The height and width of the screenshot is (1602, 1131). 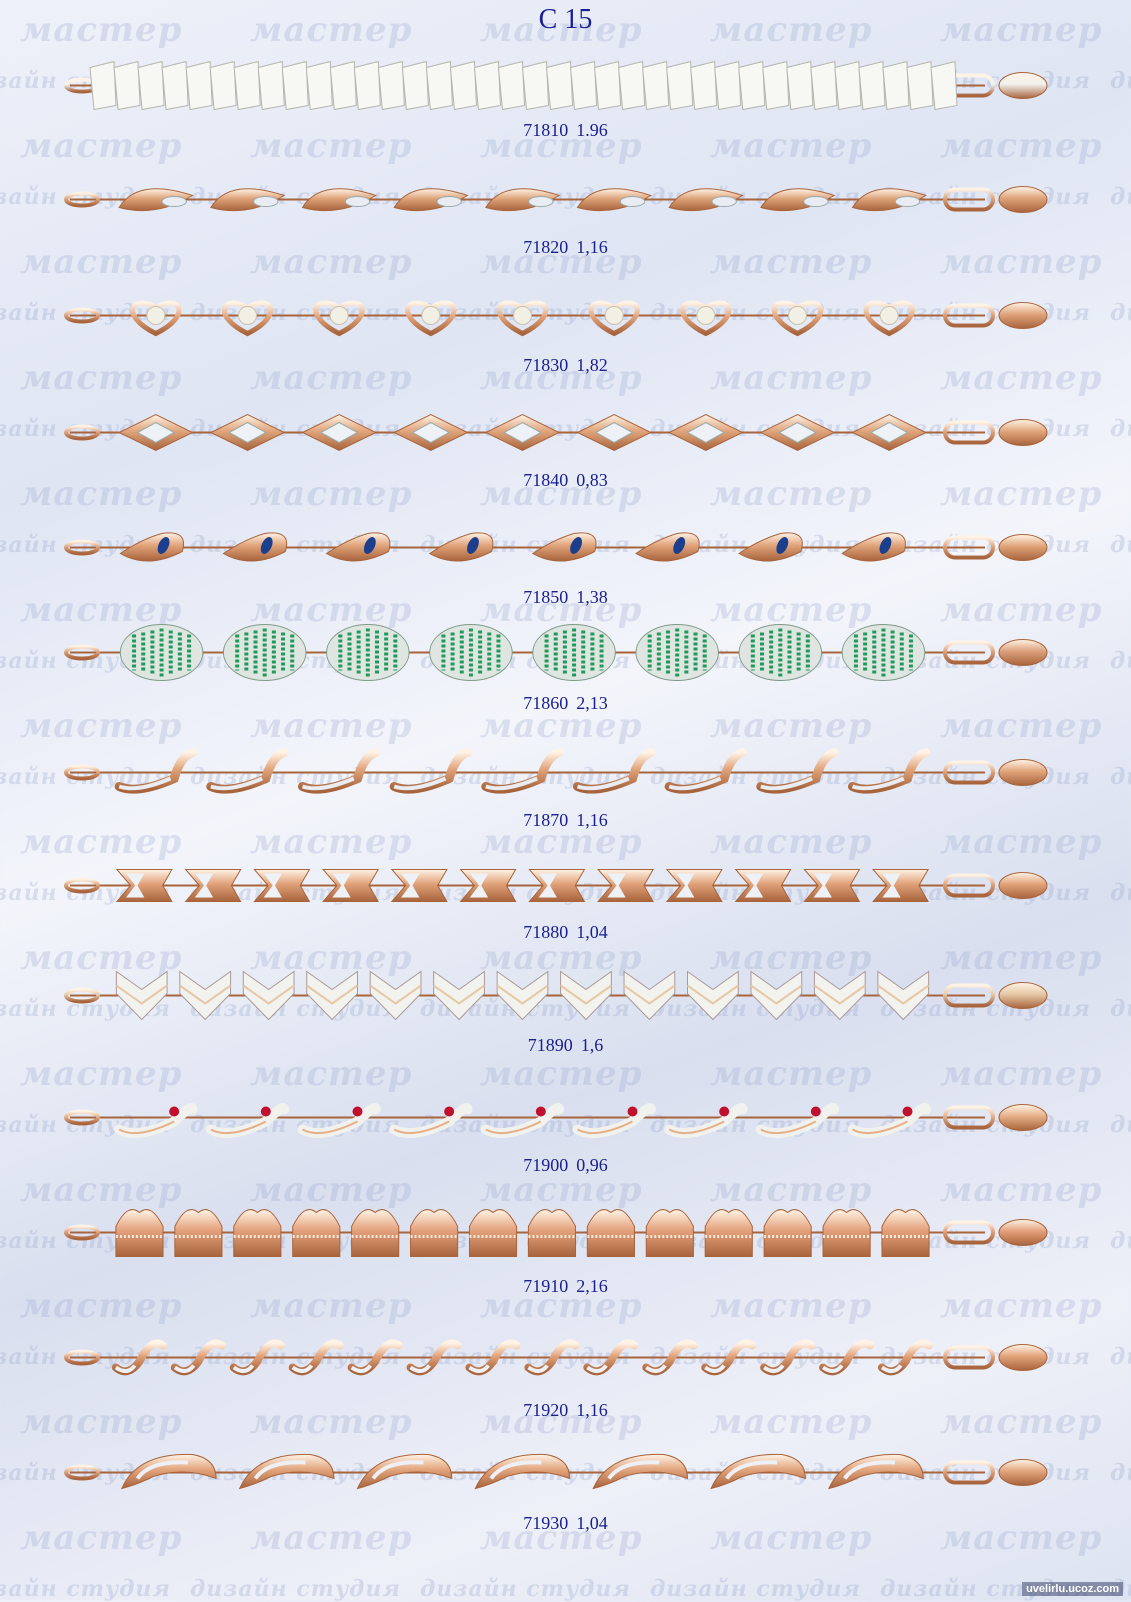 What do you see at coordinates (546, 932) in the screenshot?
I see `item-code: 71880` at bounding box center [546, 932].